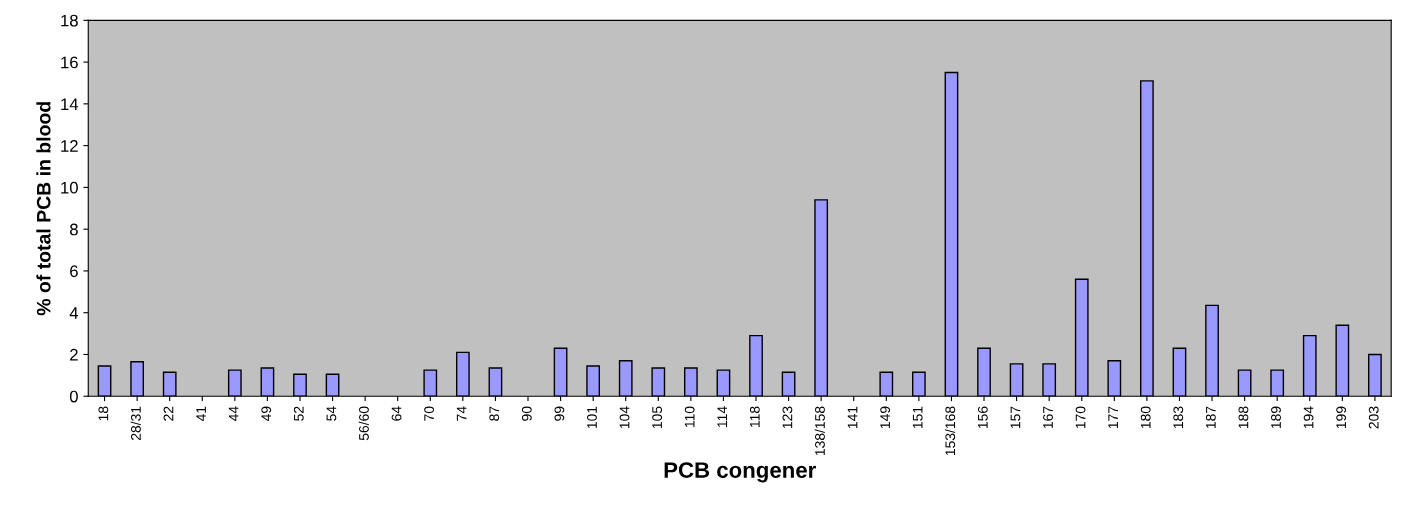  What do you see at coordinates (43, 209) in the screenshot?
I see `y-axis-title: % of total PCB in blood` at bounding box center [43, 209].